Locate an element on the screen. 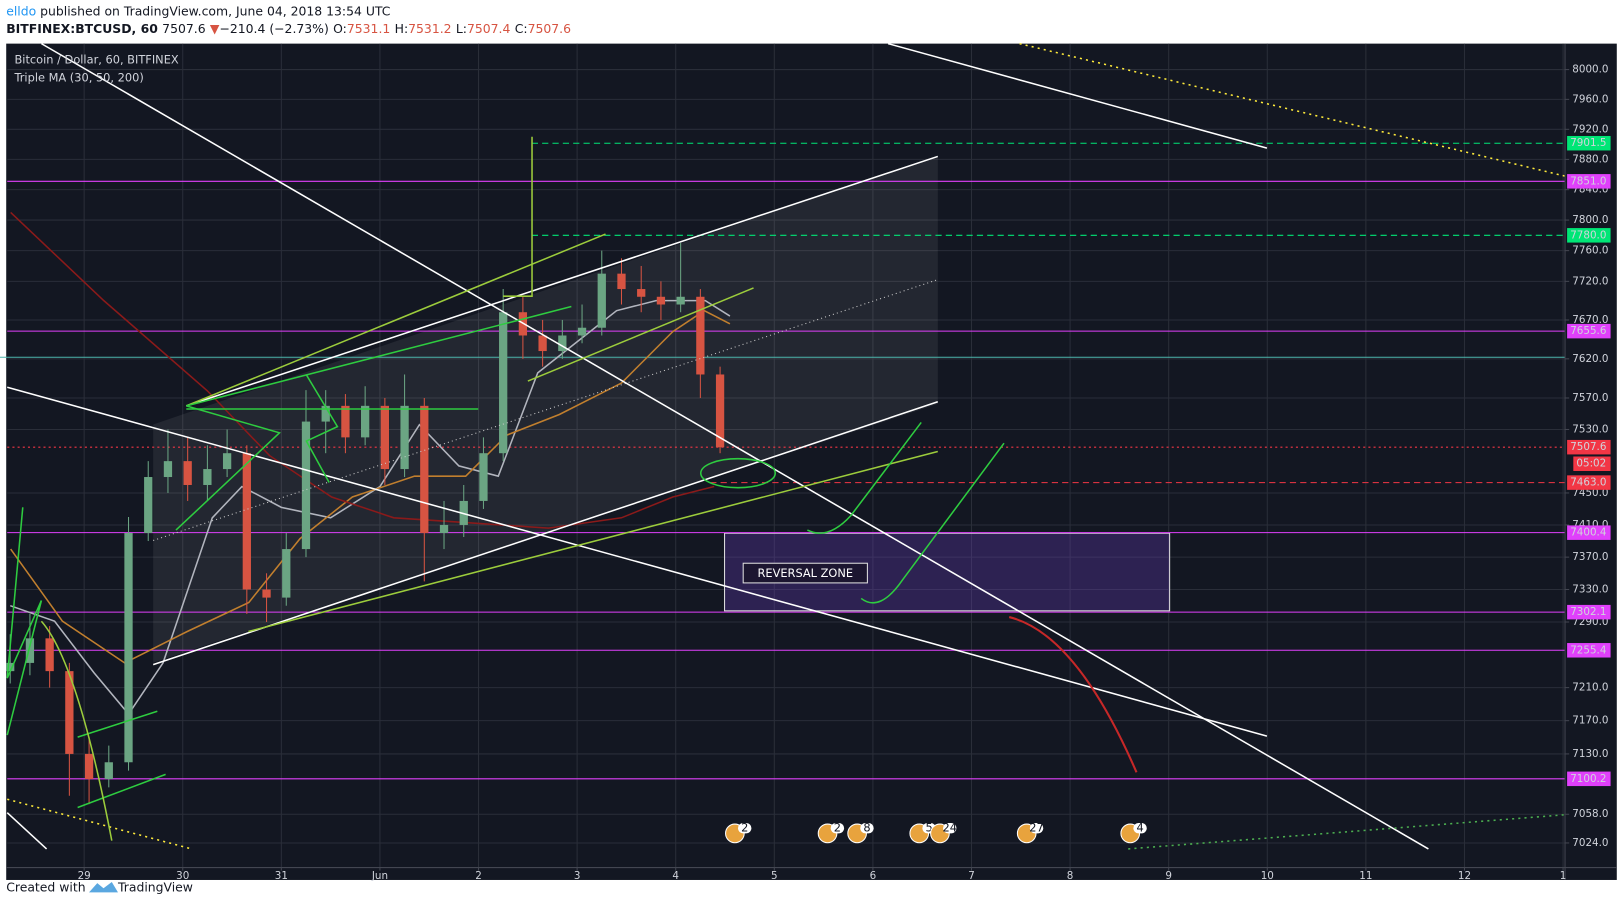 The width and height of the screenshot is (1623, 906). tv-logo is located at coordinates (103, 887).